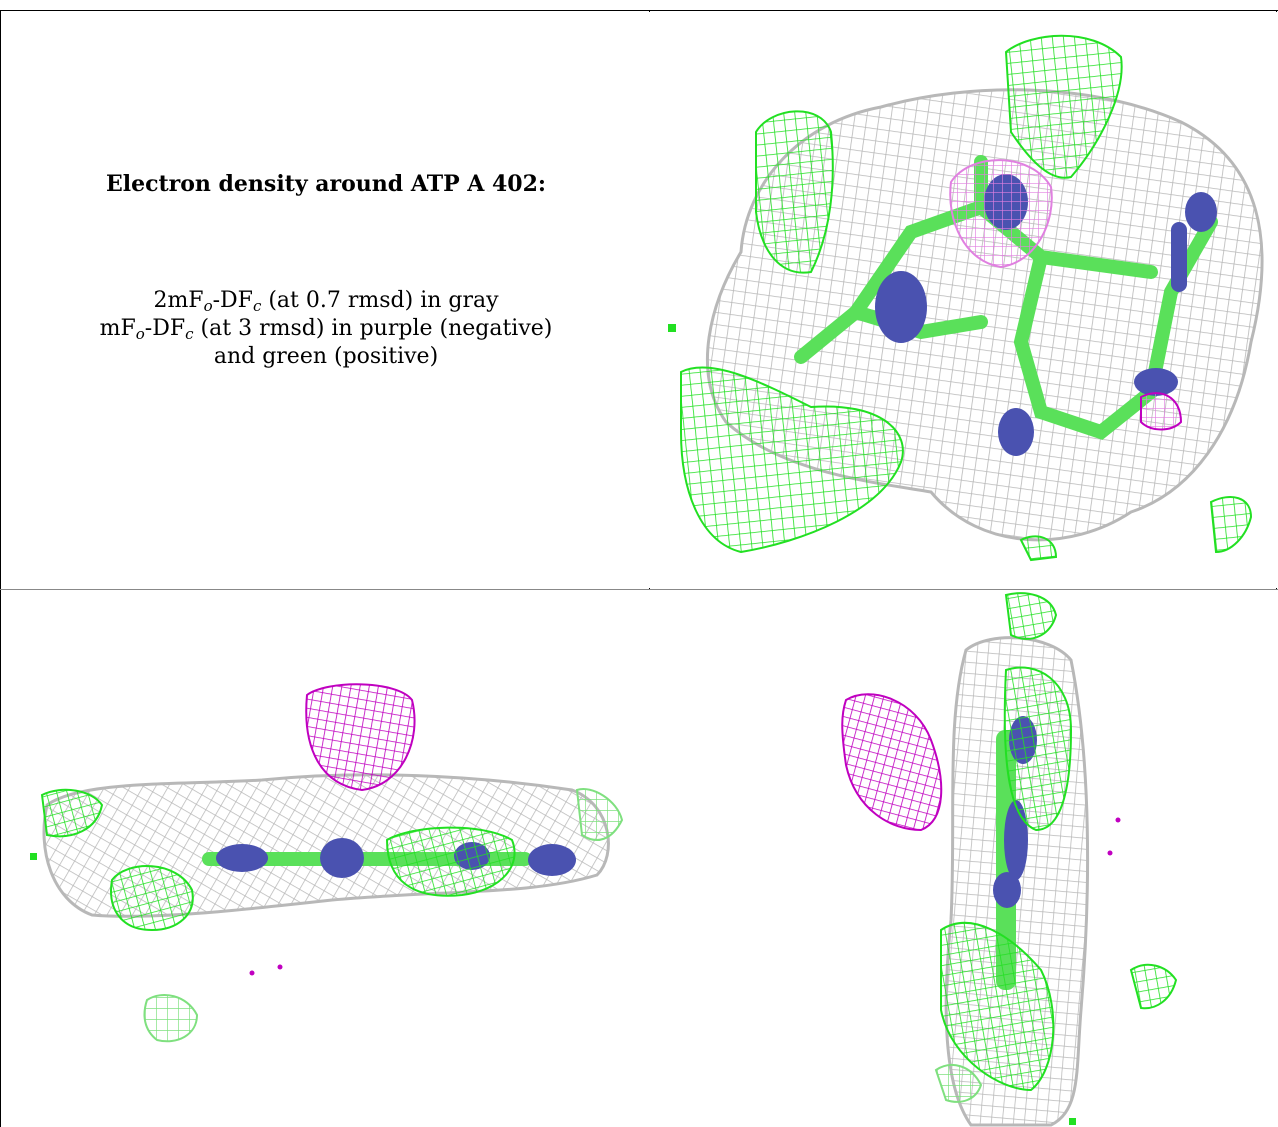 Image resolution: width=1278 pixels, height=1127 pixels. What do you see at coordinates (672, 328) in the screenshot?
I see `positive-density-speck` at bounding box center [672, 328].